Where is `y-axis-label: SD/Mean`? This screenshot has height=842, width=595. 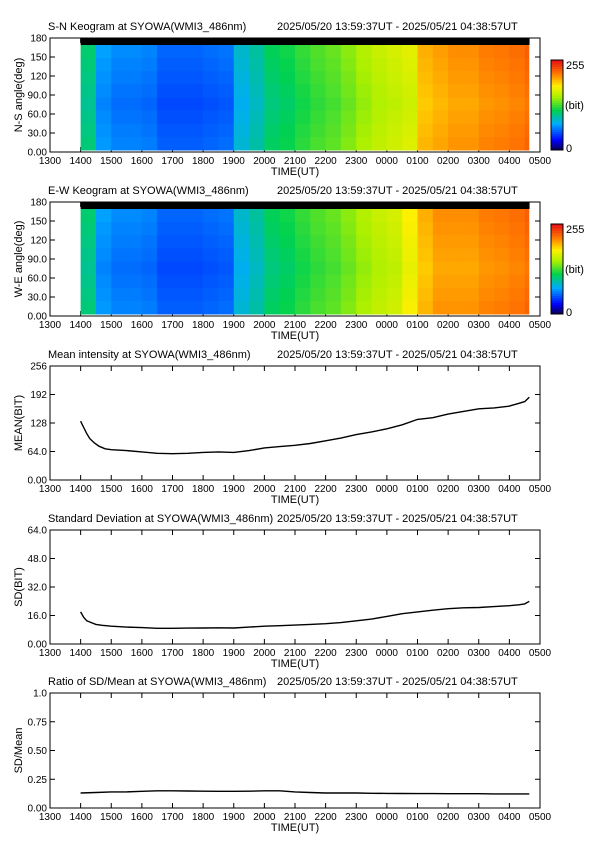 y-axis-label: SD/Mean is located at coordinates (19, 751).